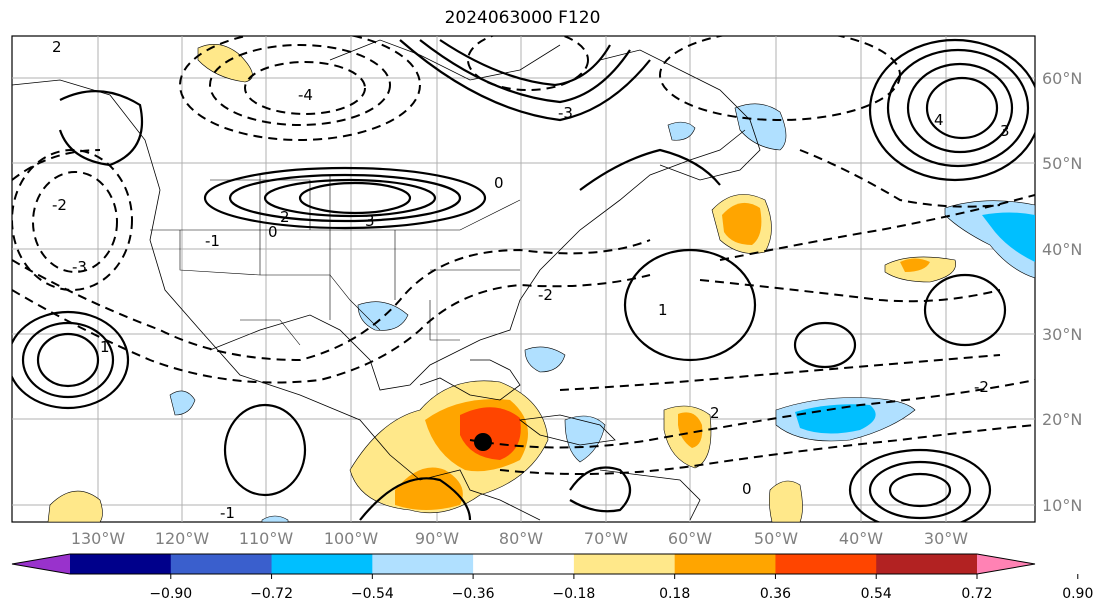 This screenshot has width=1105, height=615. I want to click on colorbar-tick-label: 0.18, so click(674, 594).